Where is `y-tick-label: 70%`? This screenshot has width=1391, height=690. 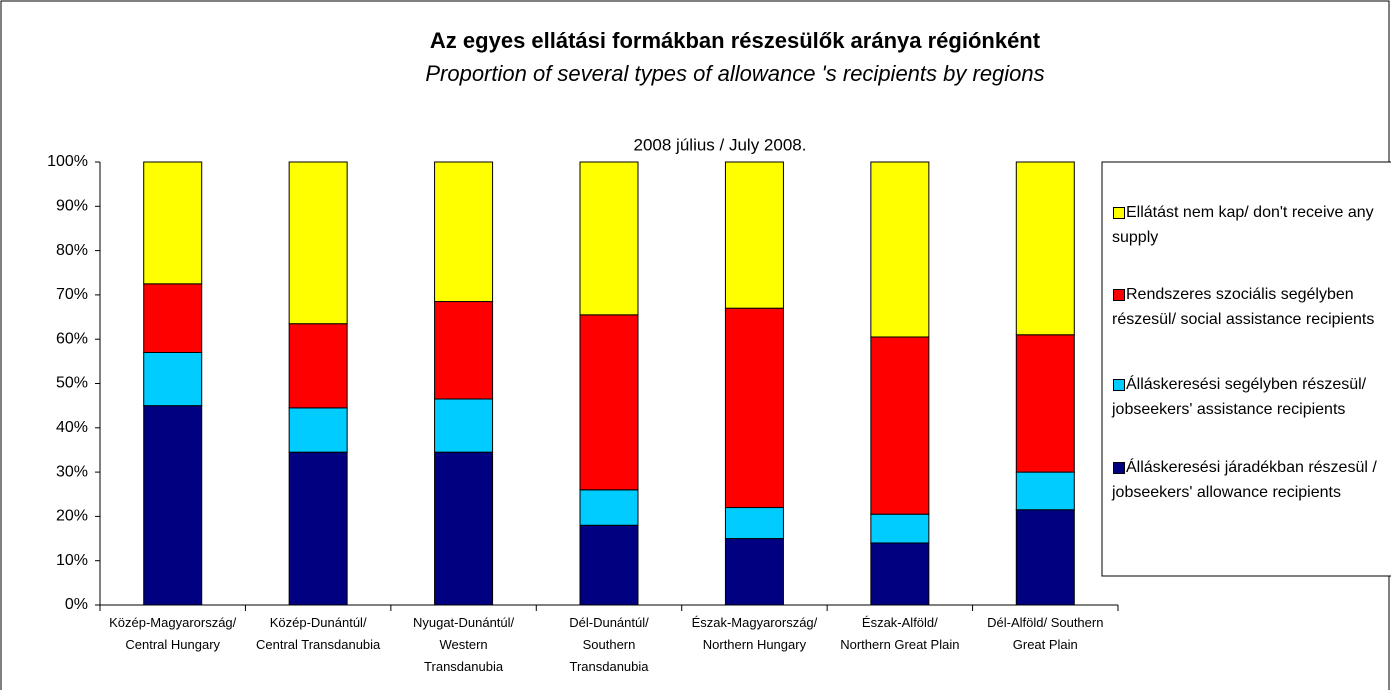 y-tick-label: 70% is located at coordinates (72, 294).